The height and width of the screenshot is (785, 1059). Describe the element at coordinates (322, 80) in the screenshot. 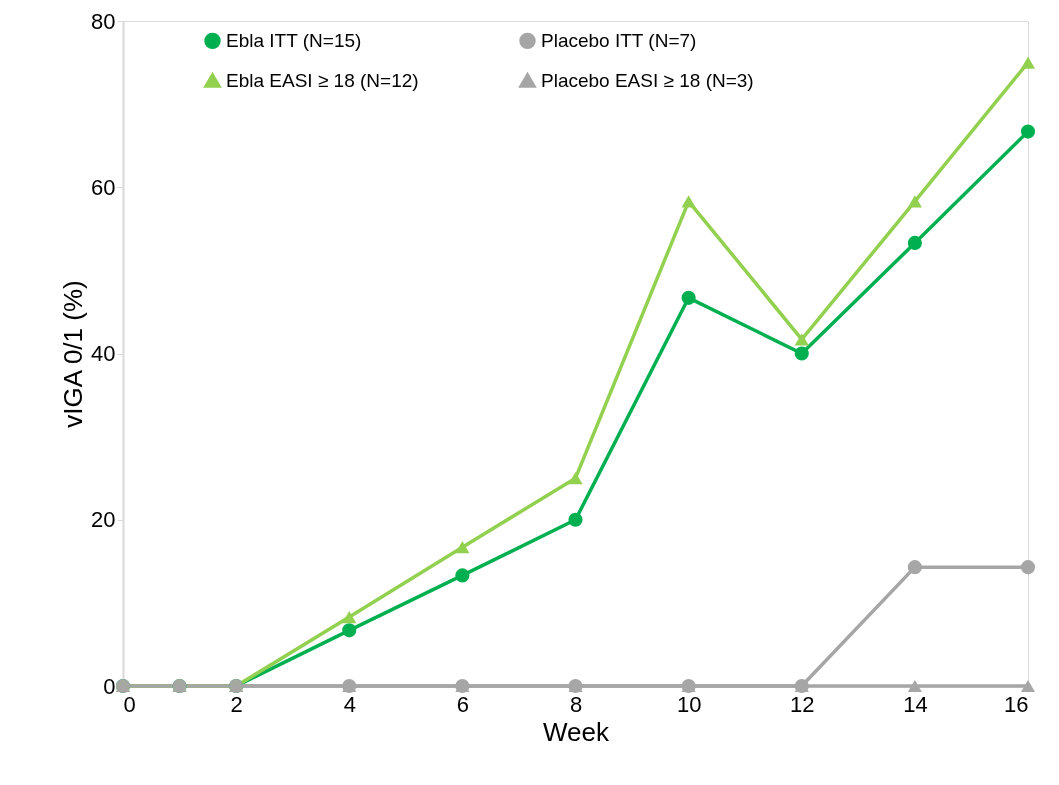

I see `legend-label: Ebla EASI ≥ 18 (N=12)` at that location.